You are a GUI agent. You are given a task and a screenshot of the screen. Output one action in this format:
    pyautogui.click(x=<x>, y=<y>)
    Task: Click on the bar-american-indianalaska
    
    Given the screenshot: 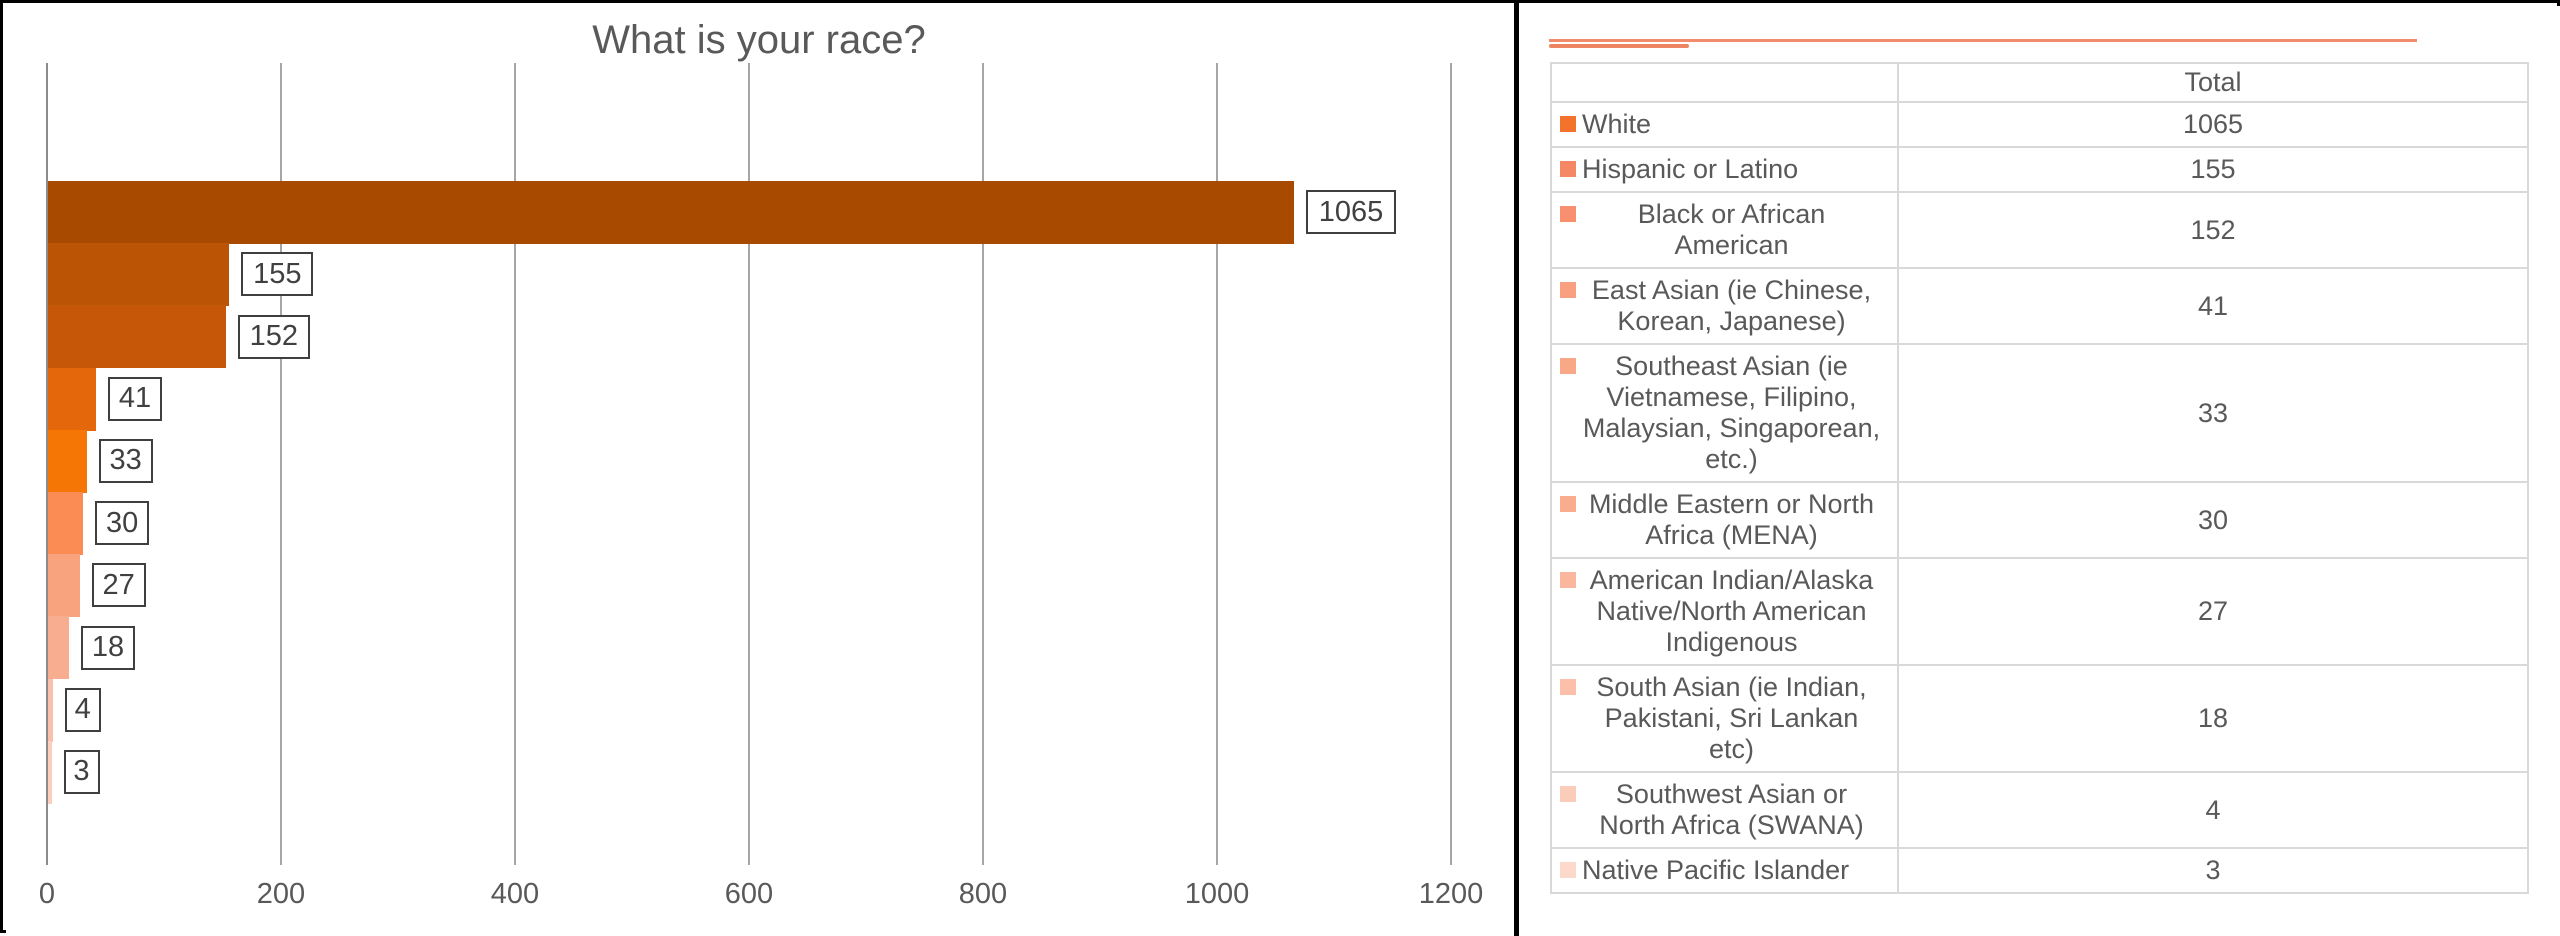 What is the action you would take?
    pyautogui.click(x=64, y=586)
    